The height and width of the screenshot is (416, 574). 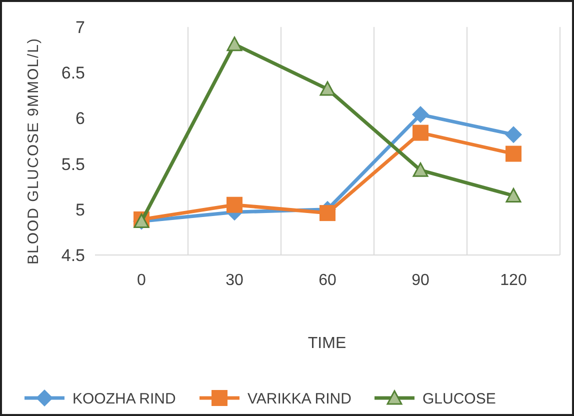 What do you see at coordinates (513, 280) in the screenshot?
I see `x-tick-label: 120` at bounding box center [513, 280].